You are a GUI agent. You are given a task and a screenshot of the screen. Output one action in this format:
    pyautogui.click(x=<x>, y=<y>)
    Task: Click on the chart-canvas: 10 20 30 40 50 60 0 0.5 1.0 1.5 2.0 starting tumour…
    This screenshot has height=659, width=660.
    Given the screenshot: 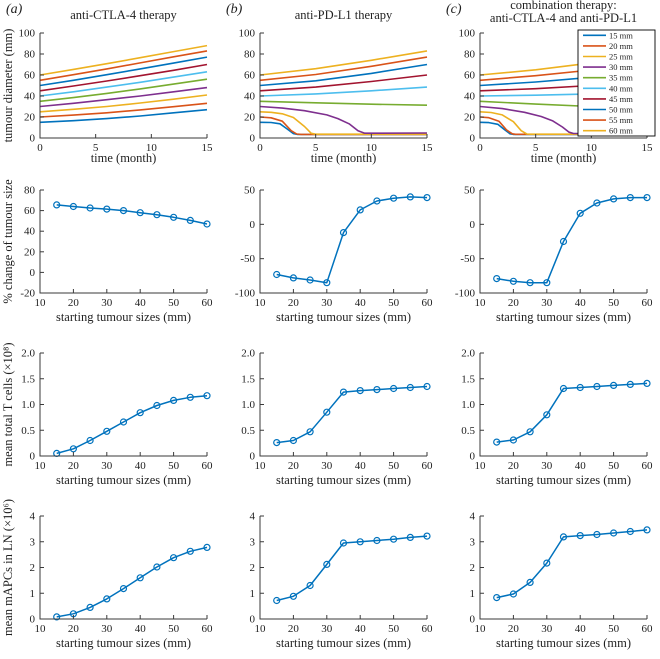 What is the action you would take?
    pyautogui.click(x=107, y=414)
    